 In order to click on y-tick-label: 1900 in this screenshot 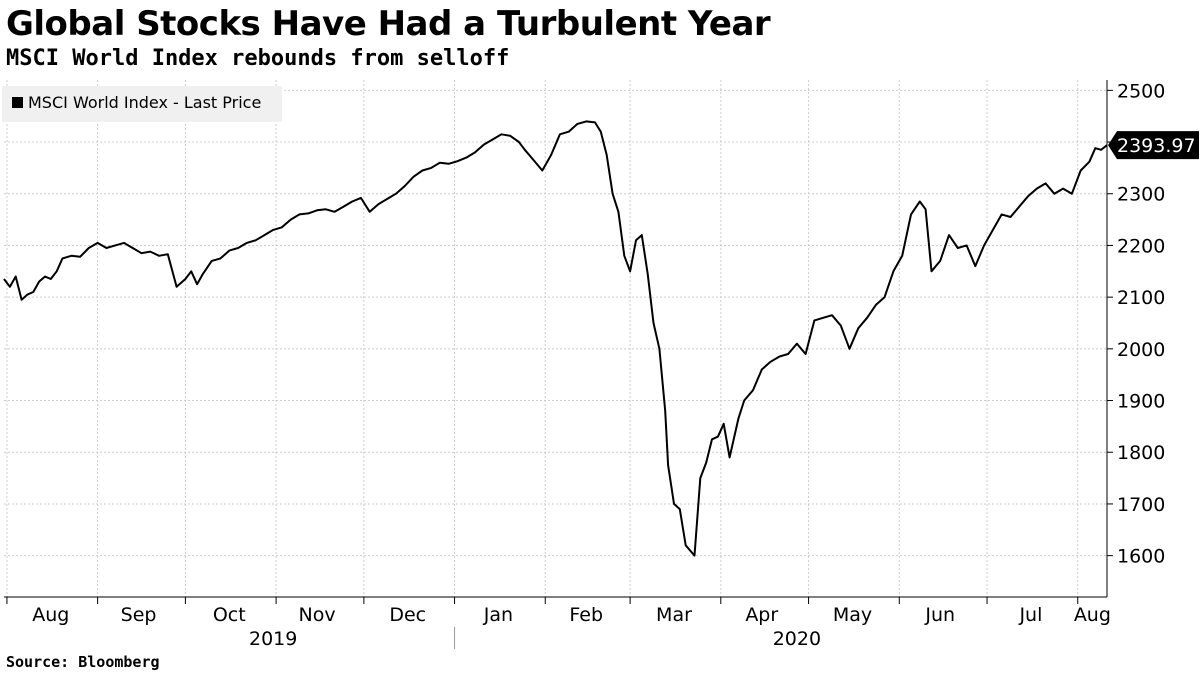, I will do `click(1141, 402)`.